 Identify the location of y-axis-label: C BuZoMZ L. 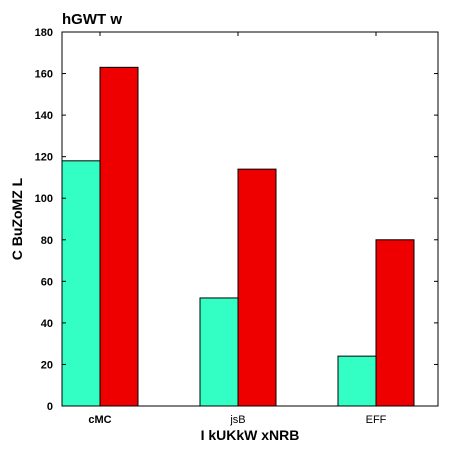
(17, 218).